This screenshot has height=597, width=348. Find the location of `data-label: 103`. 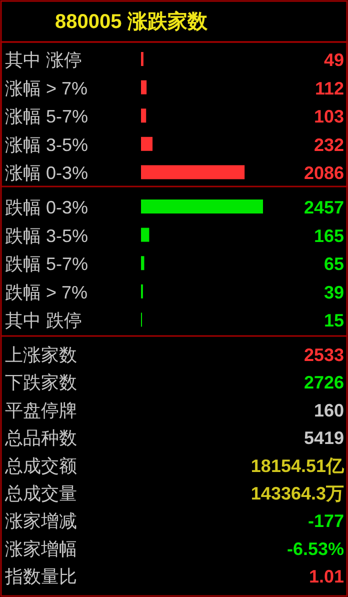

data-label: 103 is located at coordinates (329, 116).